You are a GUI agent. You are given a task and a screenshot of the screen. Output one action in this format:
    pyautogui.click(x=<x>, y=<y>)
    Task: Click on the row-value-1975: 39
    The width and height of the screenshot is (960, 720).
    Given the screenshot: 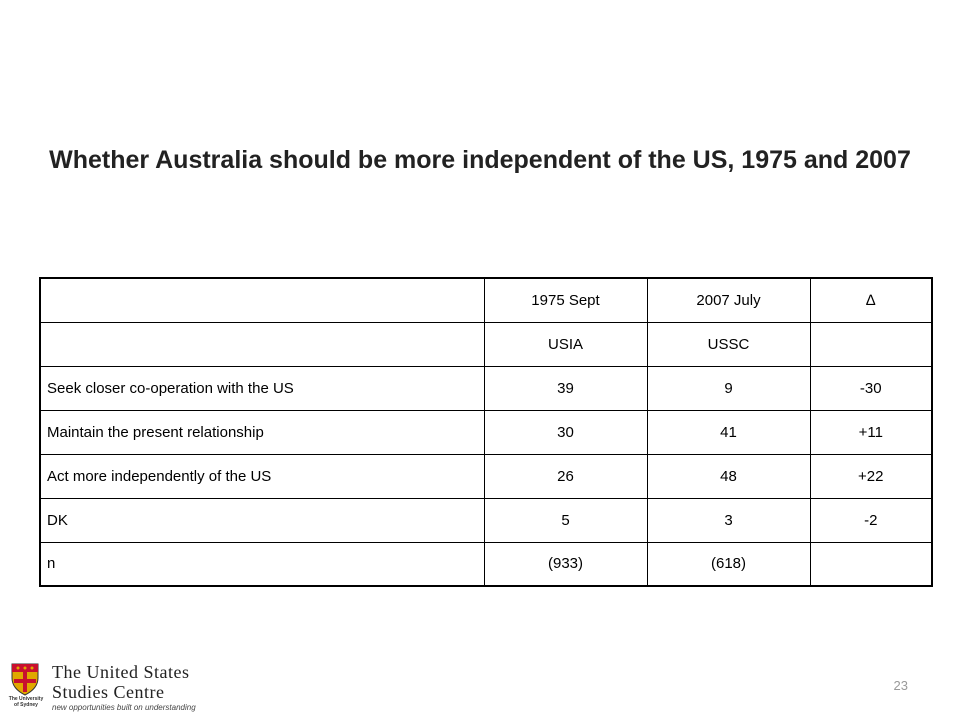 What is the action you would take?
    pyautogui.click(x=565, y=388)
    